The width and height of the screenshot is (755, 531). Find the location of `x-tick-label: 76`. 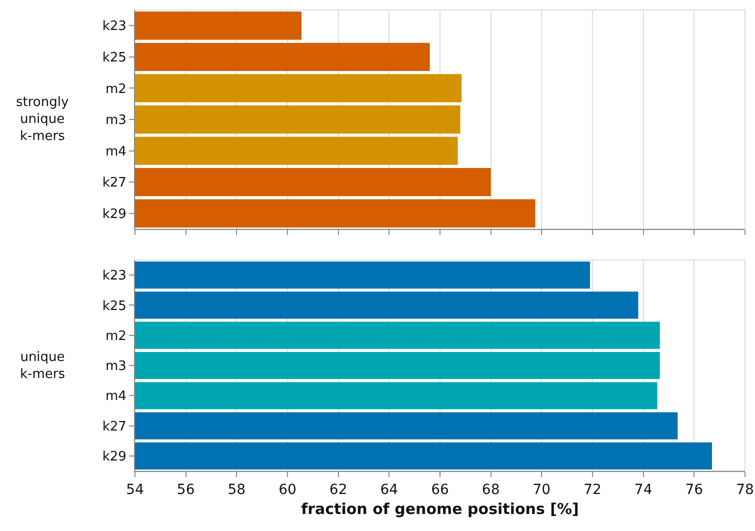

x-tick-label: 76 is located at coordinates (694, 490).